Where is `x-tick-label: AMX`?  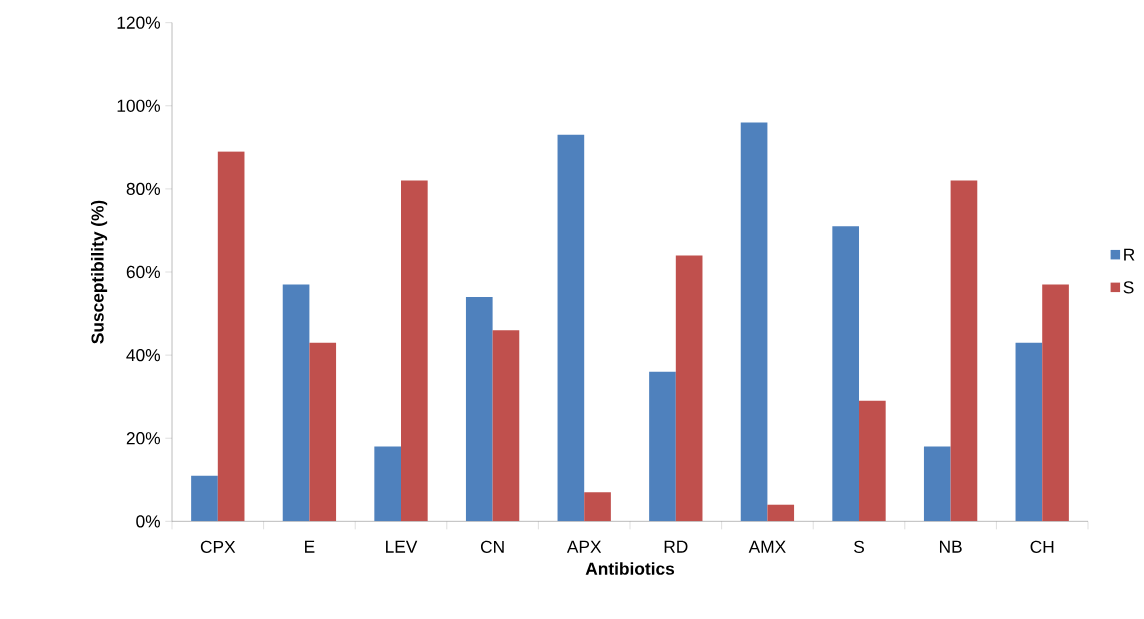 x-tick-label: AMX is located at coordinates (767, 546).